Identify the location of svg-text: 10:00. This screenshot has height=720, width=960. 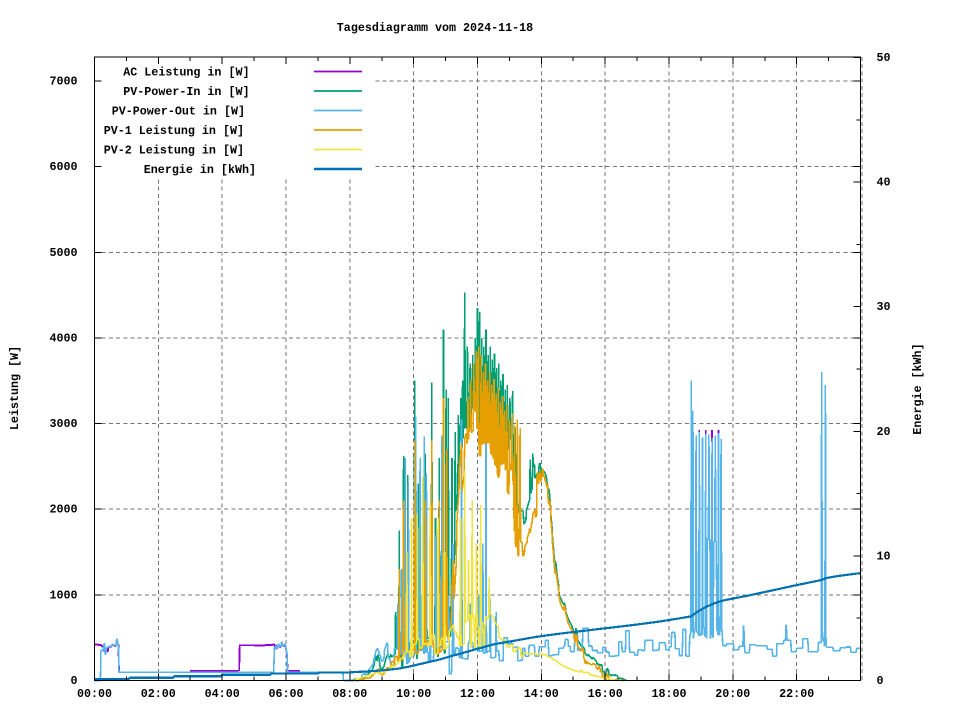
(413, 694).